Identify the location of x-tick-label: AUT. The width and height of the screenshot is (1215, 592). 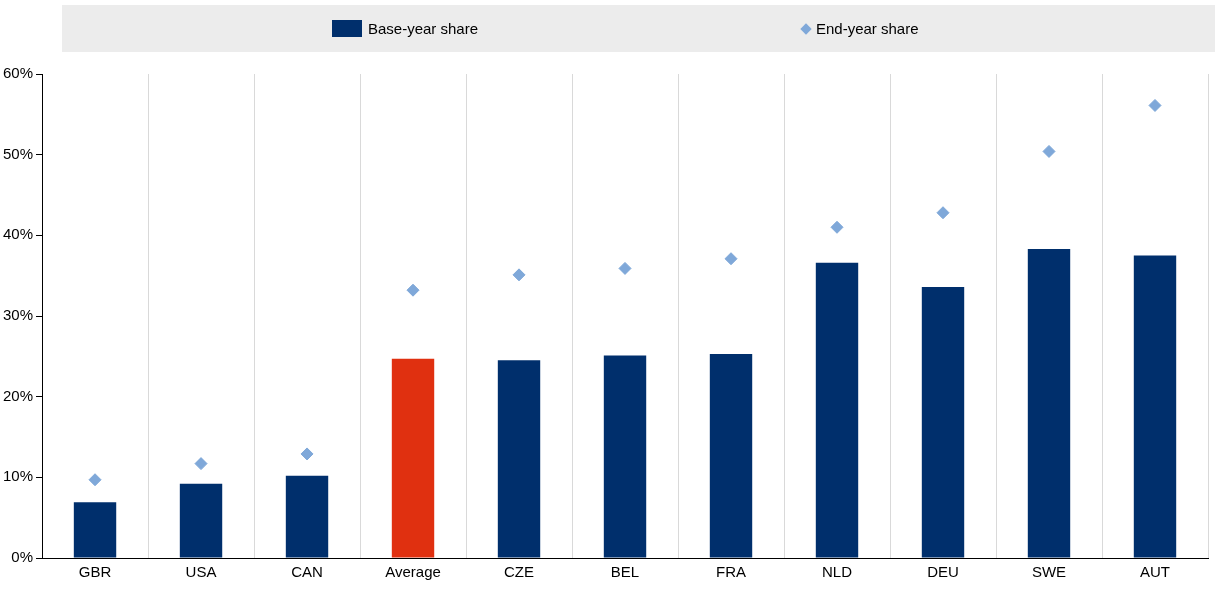
(1155, 572).